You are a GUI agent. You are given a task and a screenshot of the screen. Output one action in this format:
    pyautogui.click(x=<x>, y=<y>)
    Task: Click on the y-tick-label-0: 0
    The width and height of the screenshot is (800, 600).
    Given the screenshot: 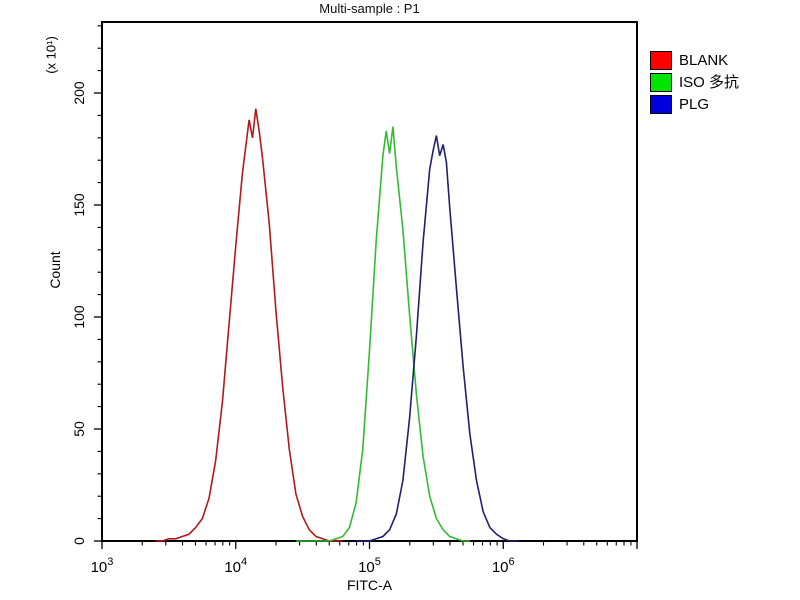 What is the action you would take?
    pyautogui.click(x=79, y=541)
    